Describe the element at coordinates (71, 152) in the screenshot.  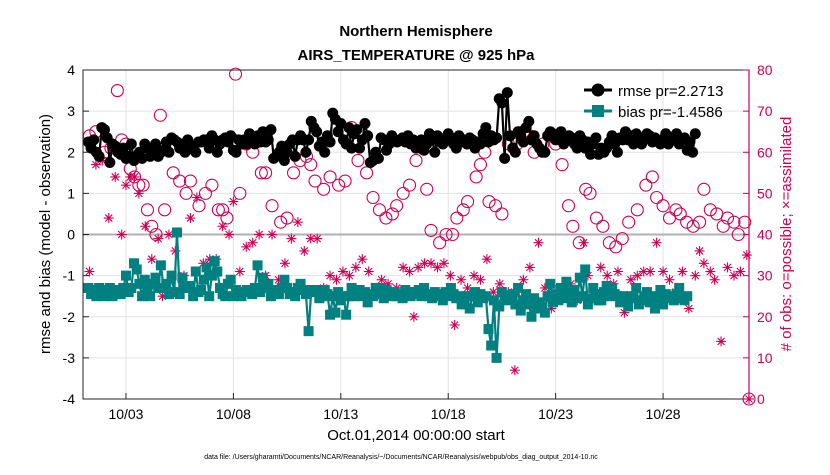
I see `y-tick-label-left: 2` at that location.